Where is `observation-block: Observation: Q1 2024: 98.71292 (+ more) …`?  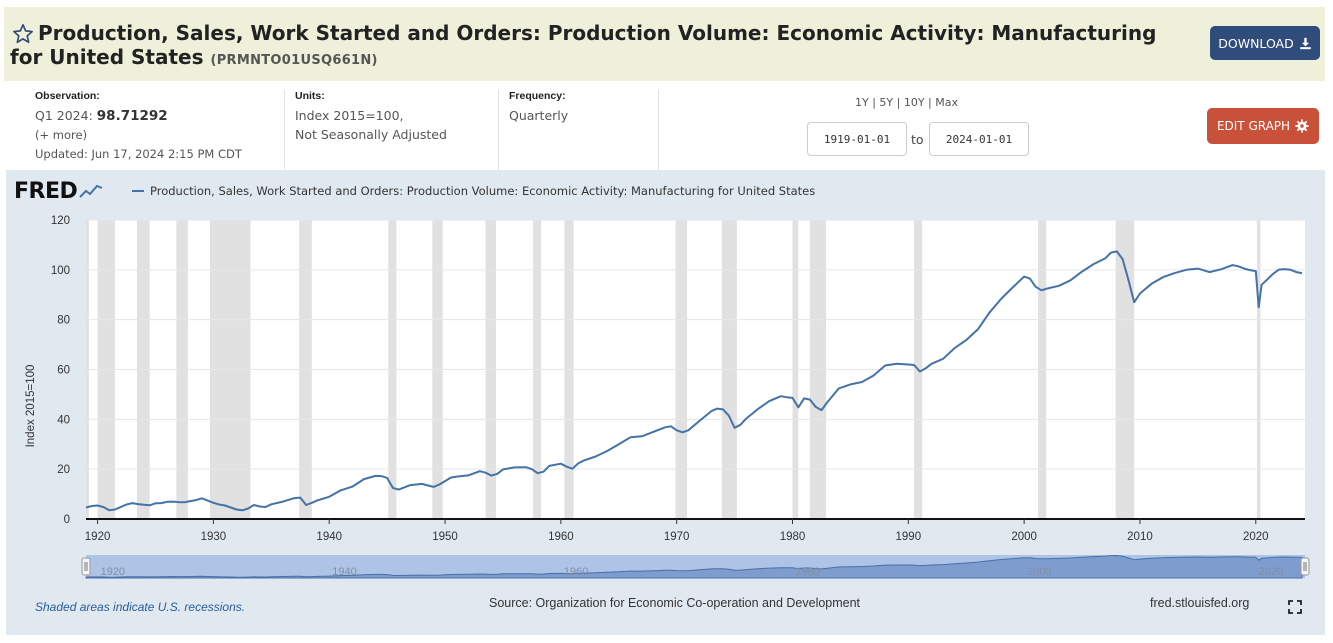
observation-block: Observation: Q1 2024: 98.71292 (+ more) … is located at coordinates (155, 130).